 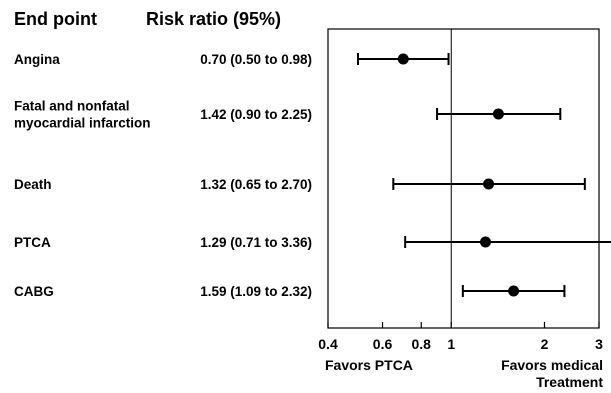 I want to click on x-tick-label: 3, so click(x=599, y=344).